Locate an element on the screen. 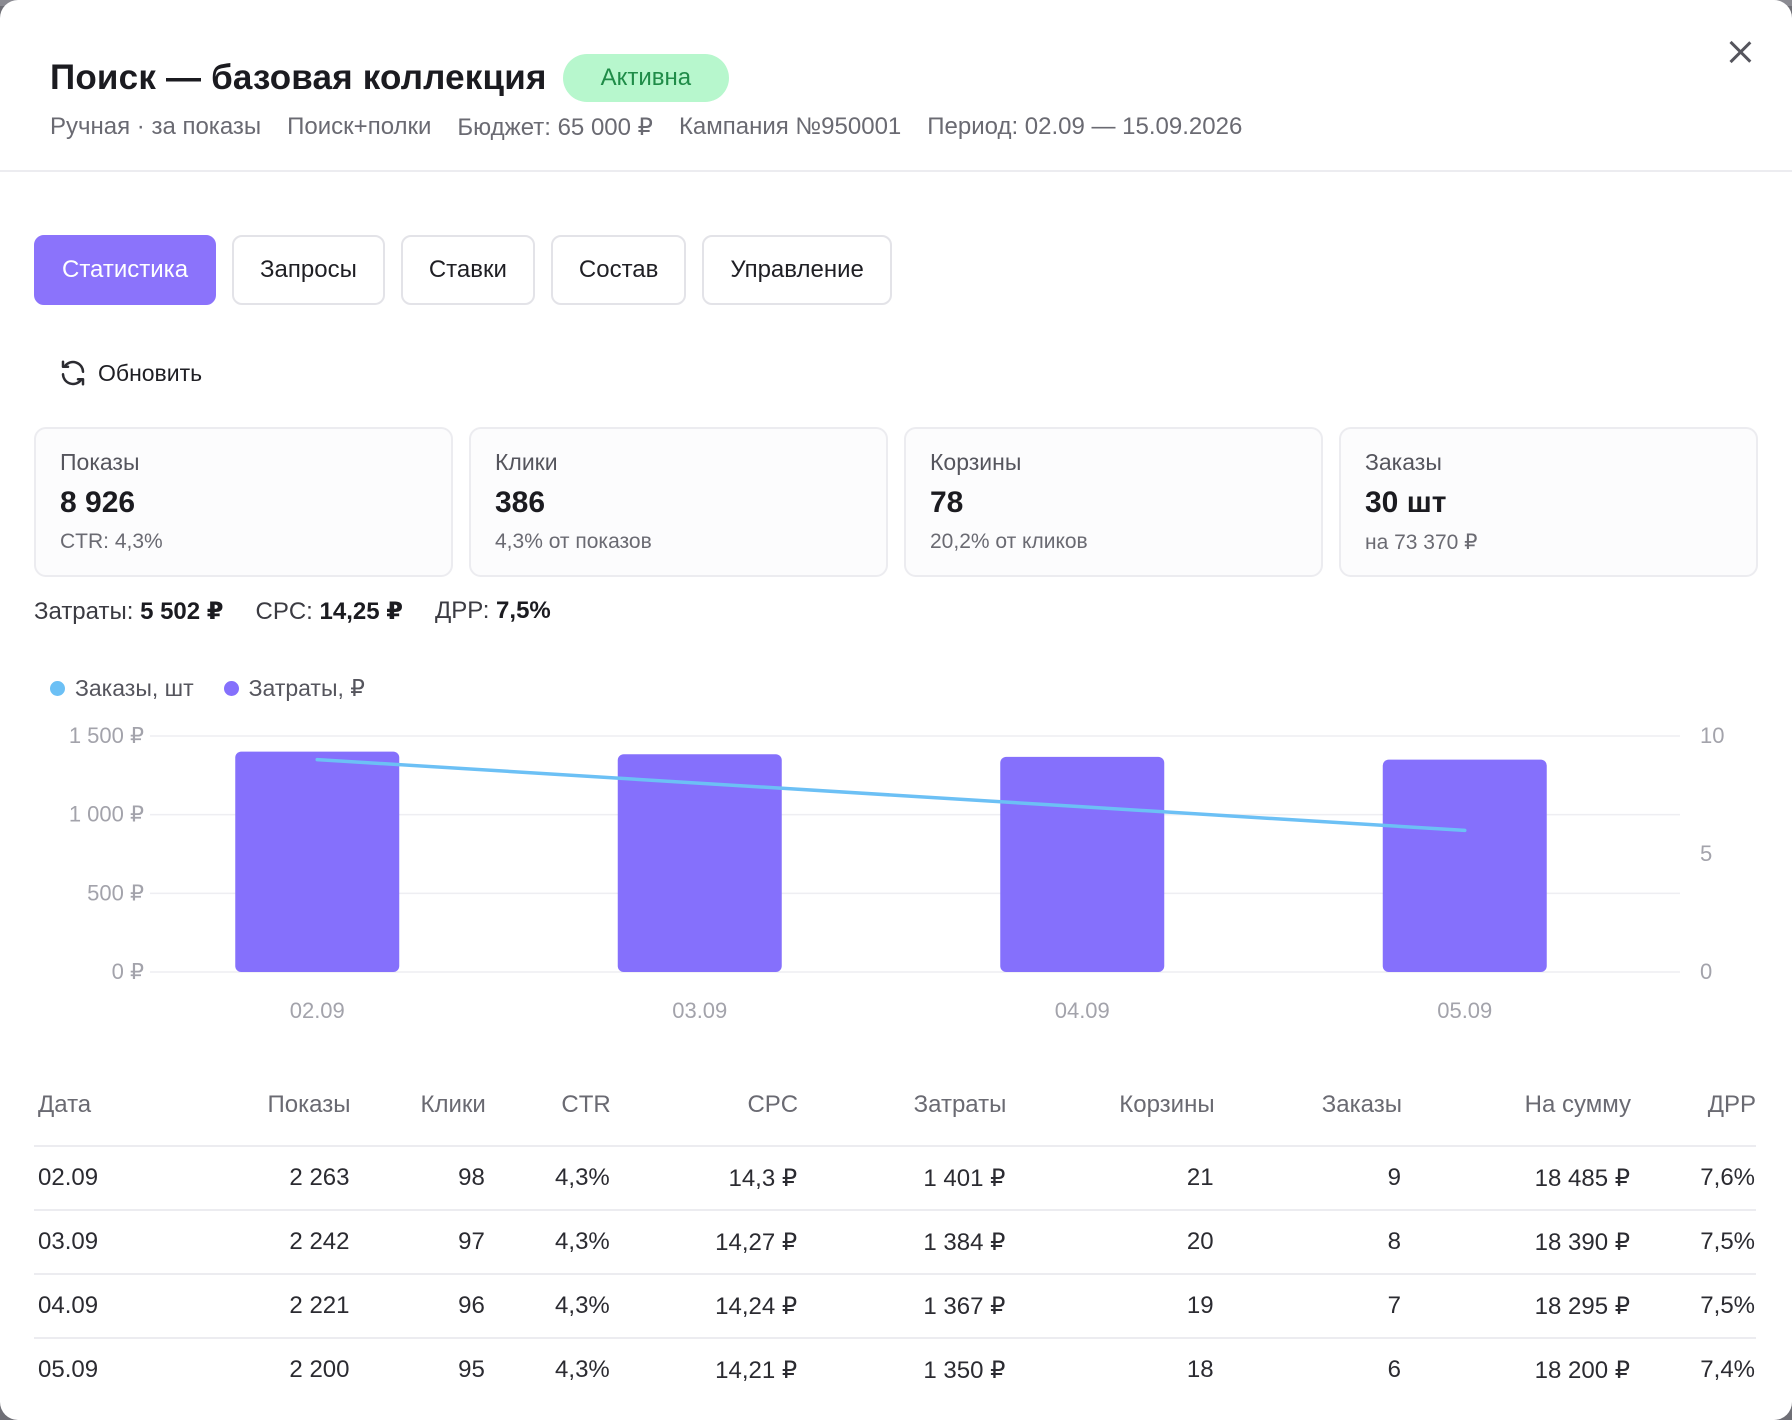 Image resolution: width=1792 pixels, height=1420 pixels. legend-orders: Заказы, шт is located at coordinates (122, 688).